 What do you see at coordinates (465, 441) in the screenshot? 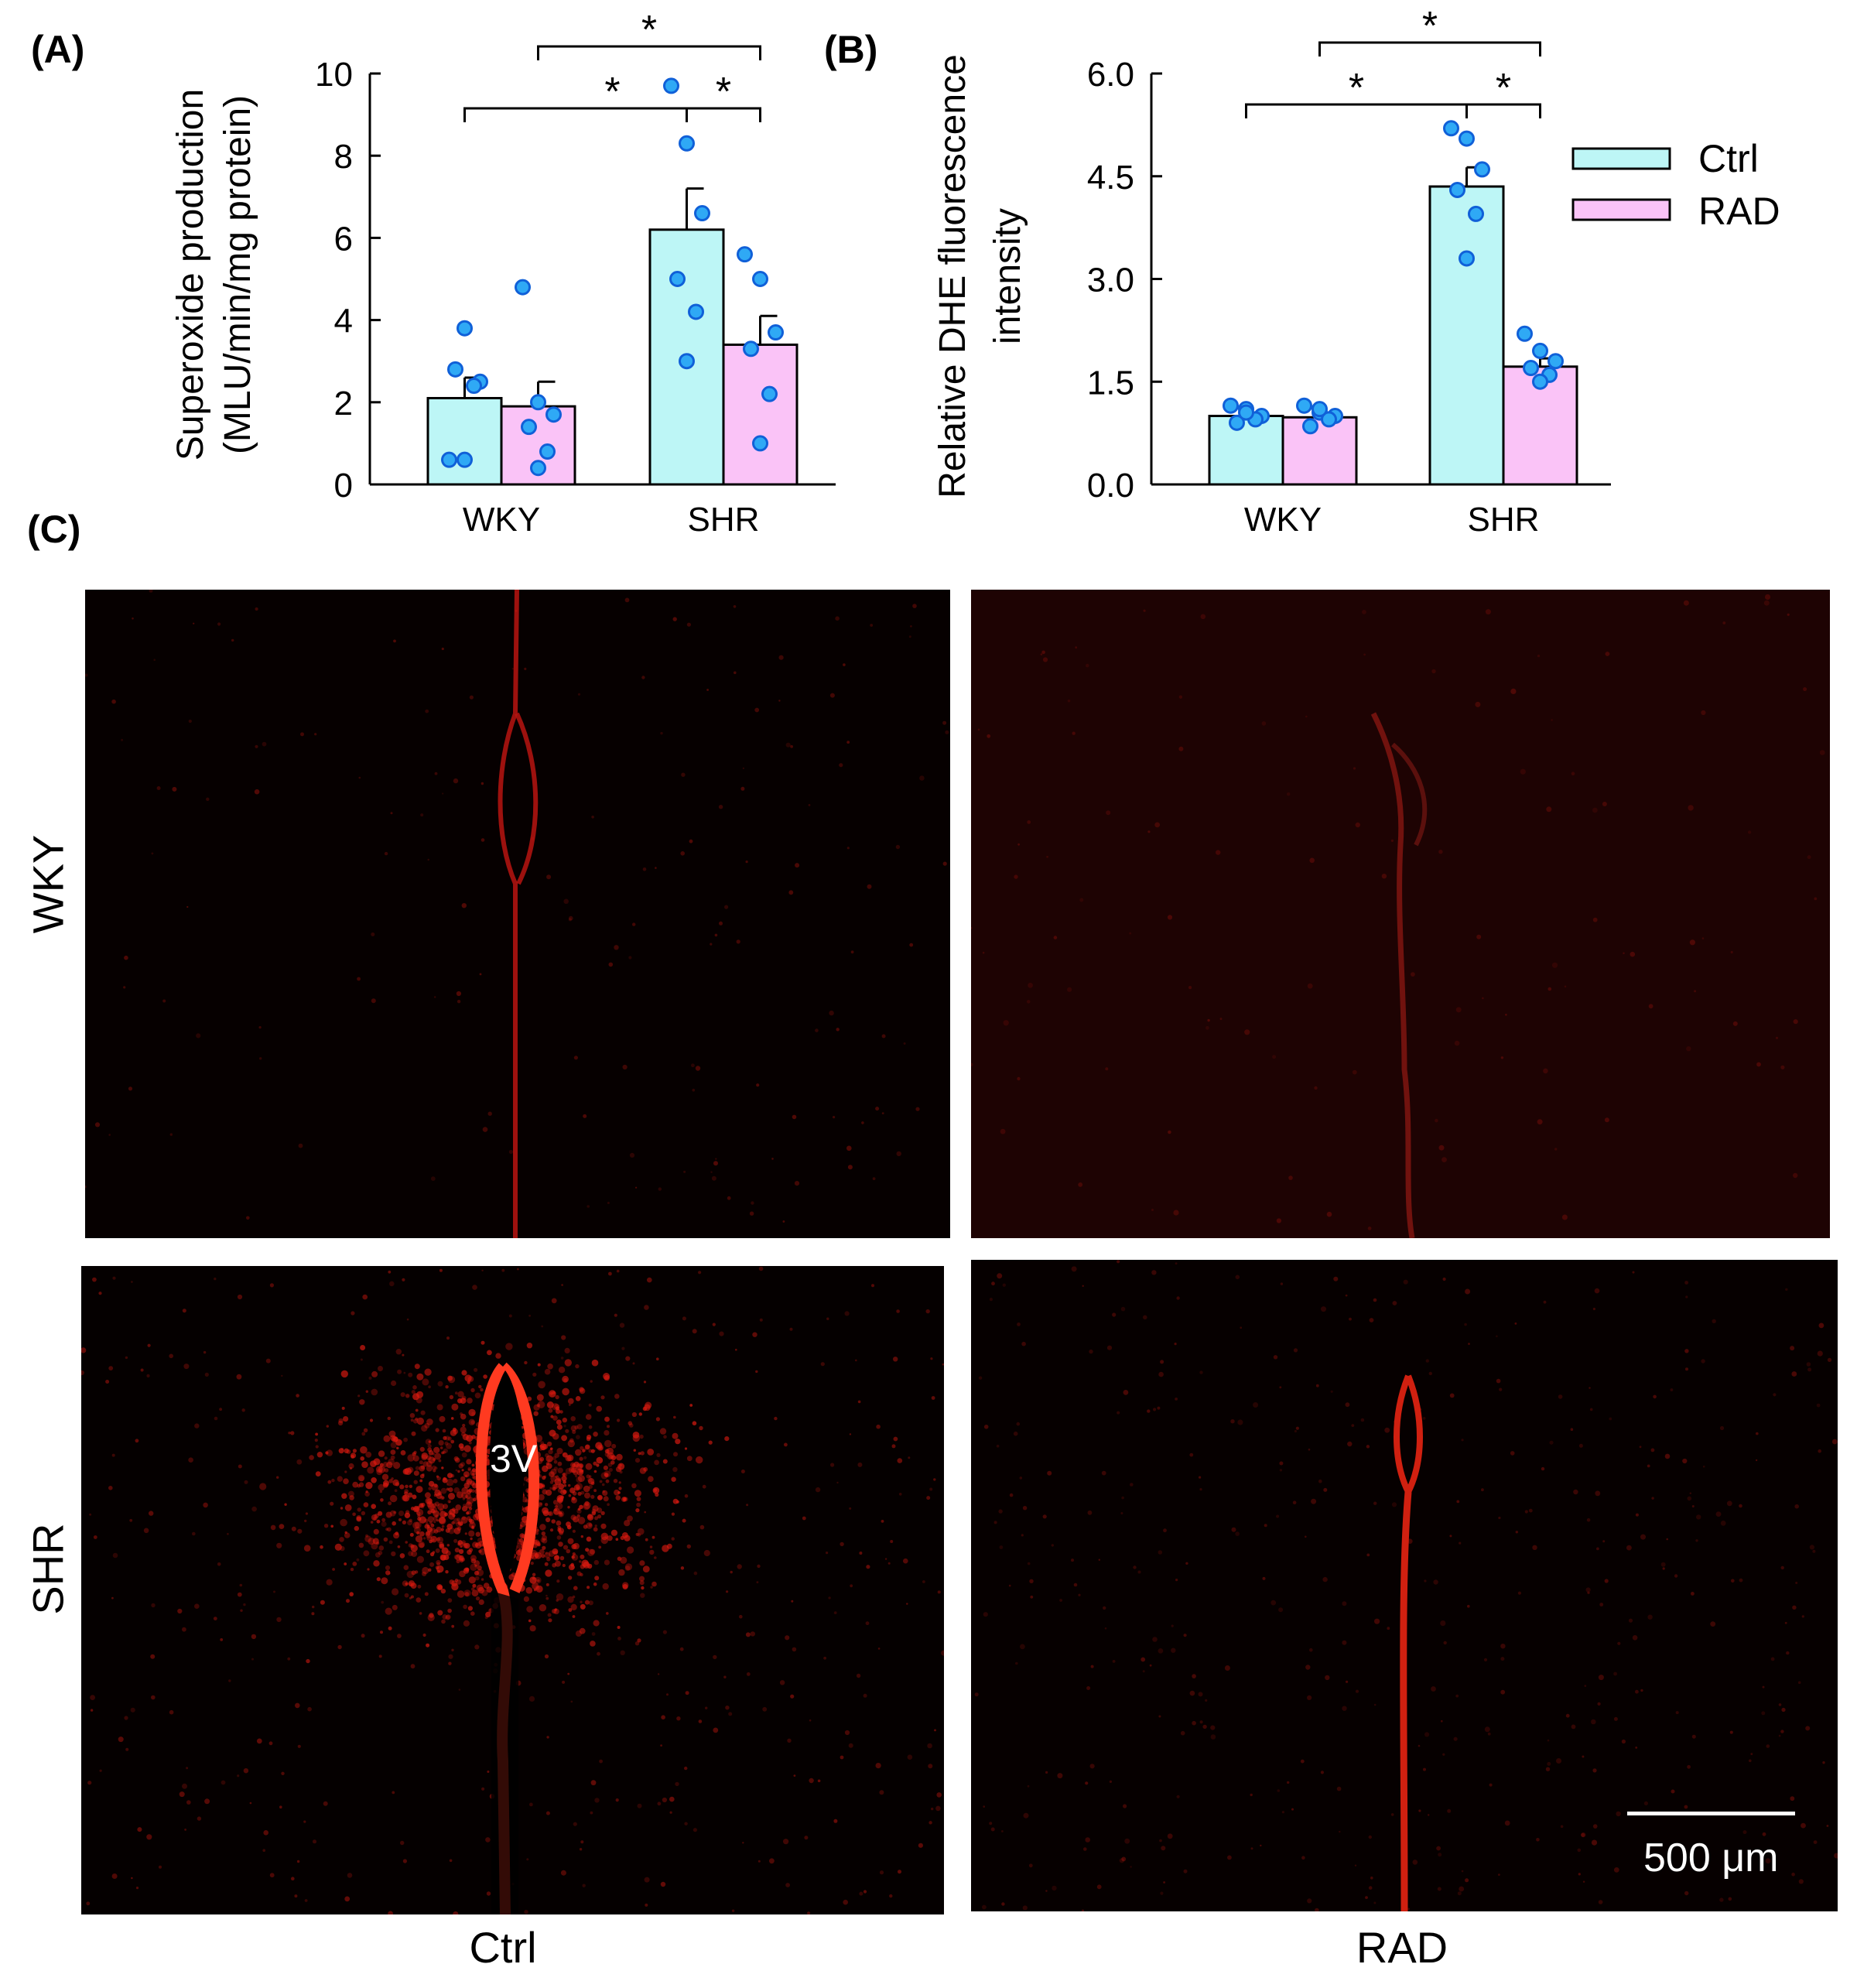
I see `bar-ctrl-wky` at bounding box center [465, 441].